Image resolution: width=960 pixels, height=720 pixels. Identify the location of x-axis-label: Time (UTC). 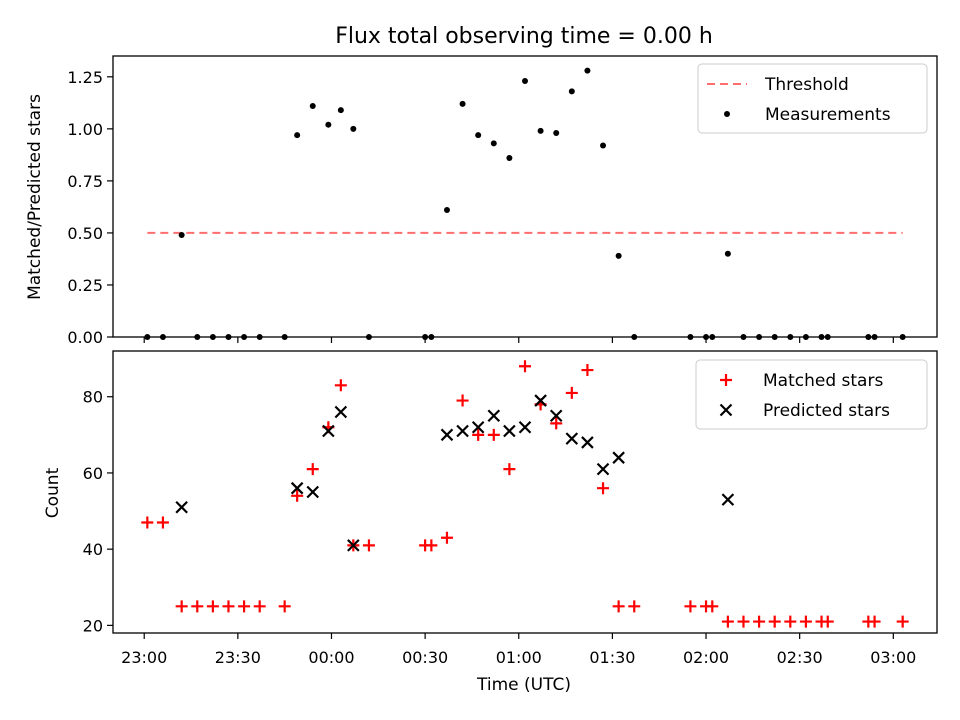
(523, 685).